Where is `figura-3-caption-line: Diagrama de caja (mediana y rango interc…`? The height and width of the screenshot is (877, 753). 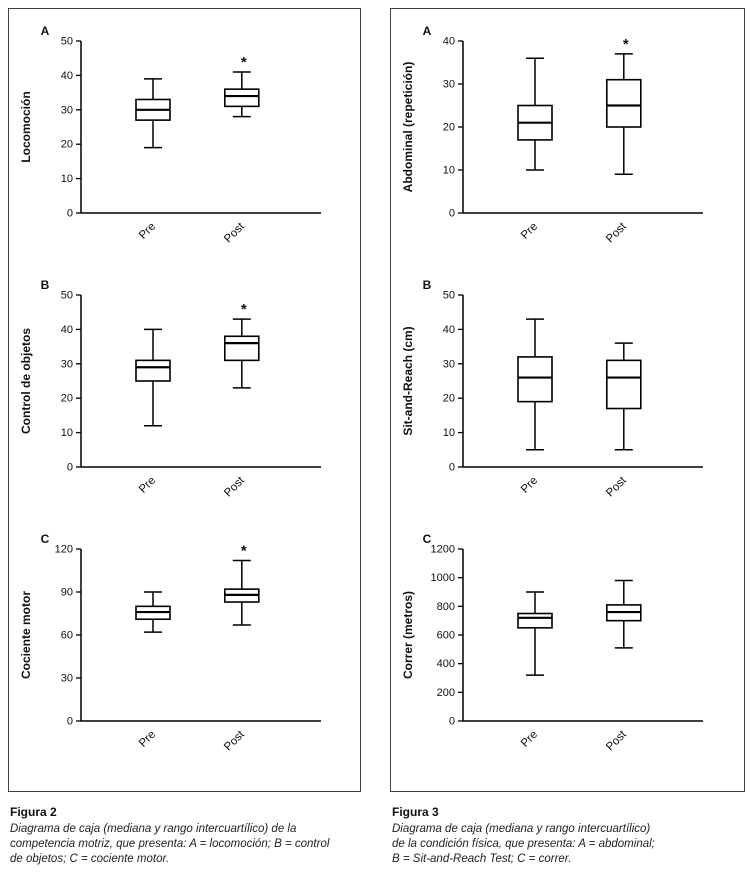 figura-3-caption-line: Diagrama de caja (mediana y rango interc… is located at coordinates (521, 829).